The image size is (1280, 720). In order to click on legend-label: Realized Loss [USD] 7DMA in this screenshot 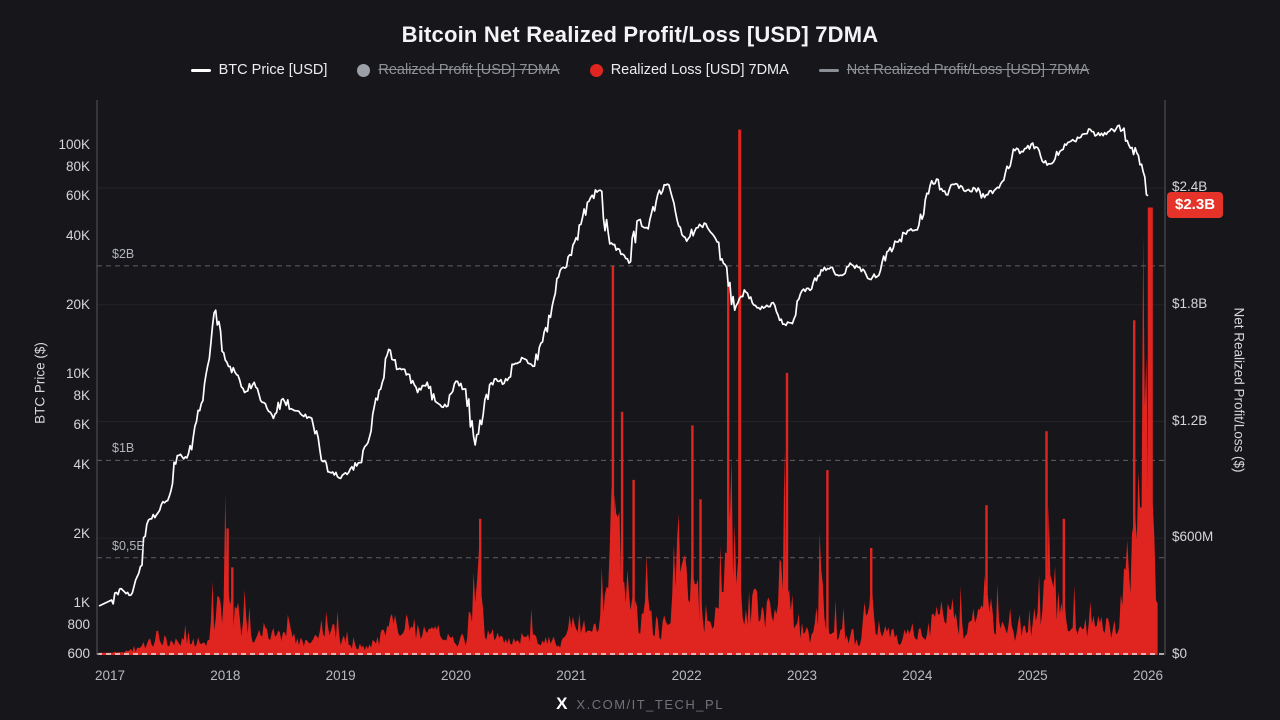, I will do `click(699, 70)`.